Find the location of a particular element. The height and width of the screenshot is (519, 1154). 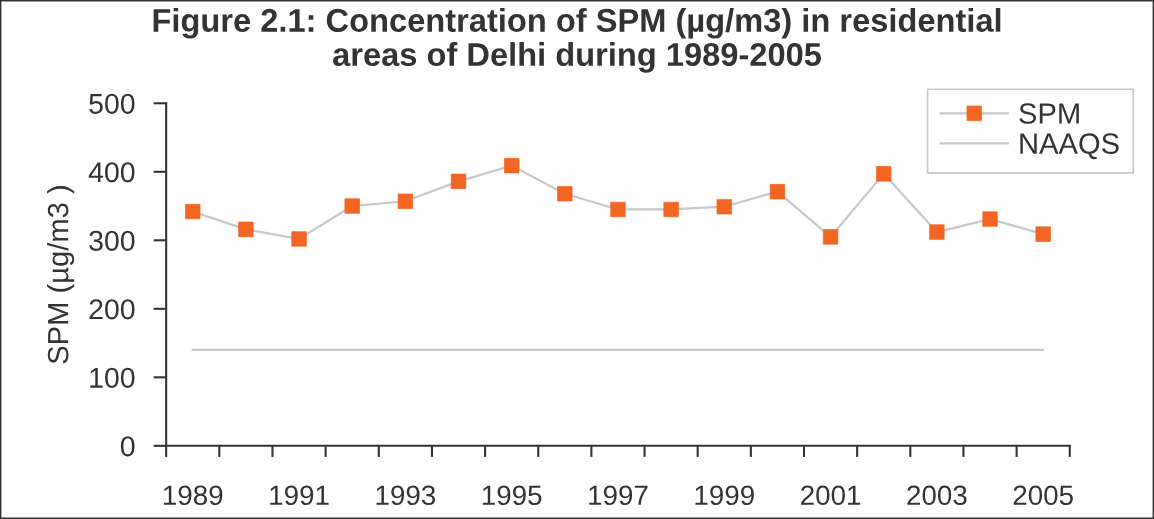

legend-label: NAAQS is located at coordinates (1069, 146).